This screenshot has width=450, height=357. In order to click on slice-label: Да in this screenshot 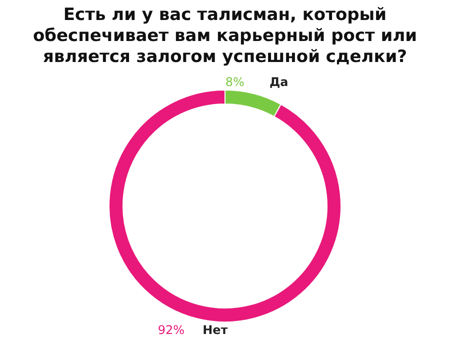, I will do `click(278, 82)`.